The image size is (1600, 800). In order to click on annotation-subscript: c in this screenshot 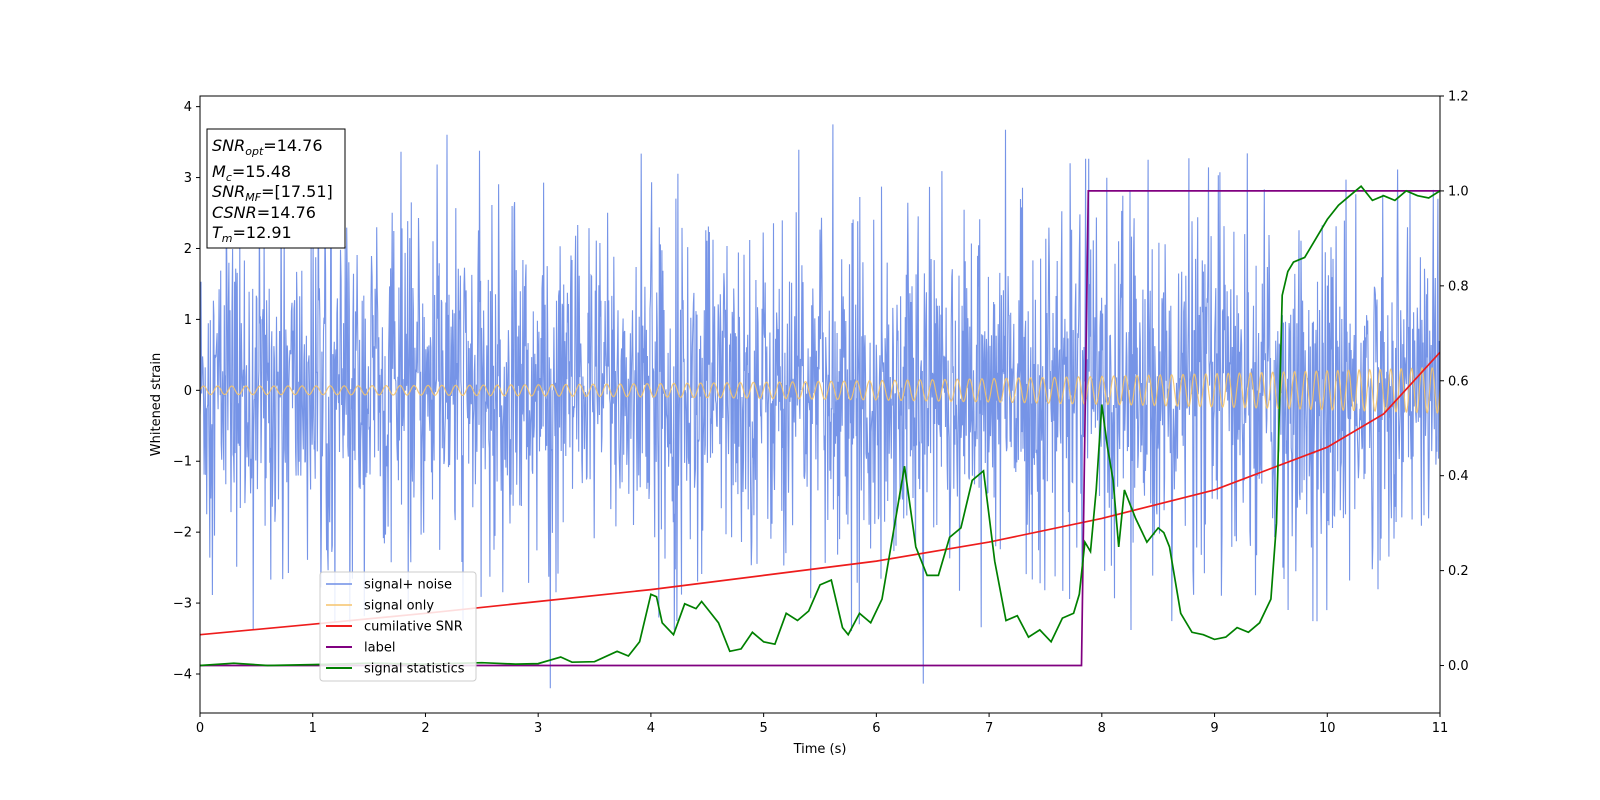, I will do `click(229, 177)`.